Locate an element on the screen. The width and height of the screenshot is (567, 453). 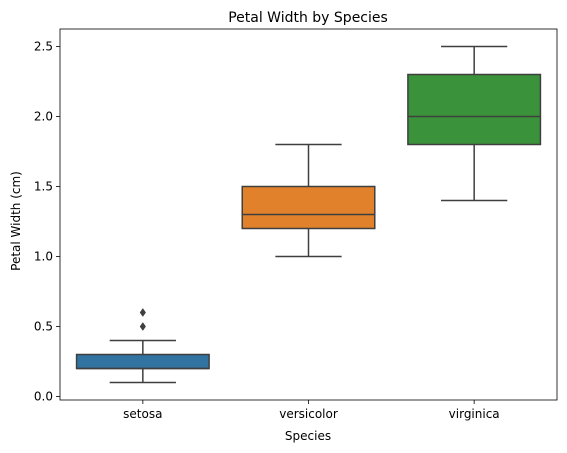
box-versicolor is located at coordinates (308, 207).